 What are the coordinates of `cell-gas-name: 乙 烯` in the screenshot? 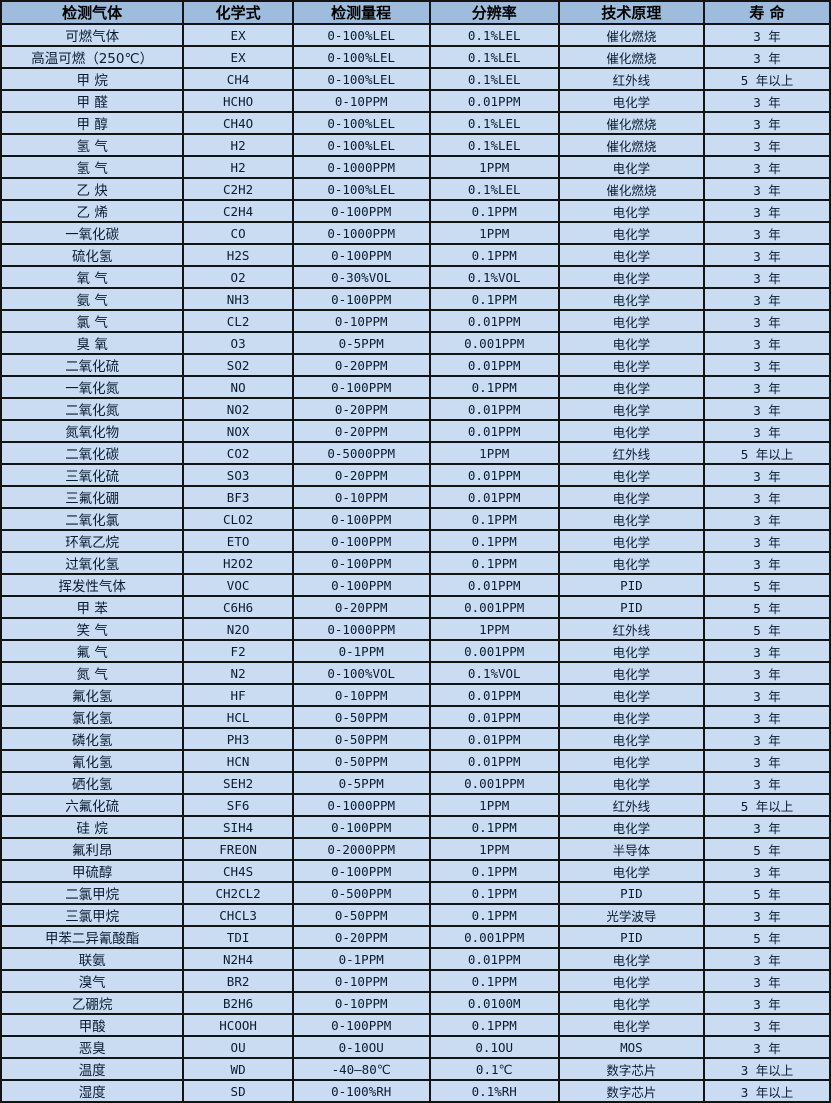 It's located at (92, 211).